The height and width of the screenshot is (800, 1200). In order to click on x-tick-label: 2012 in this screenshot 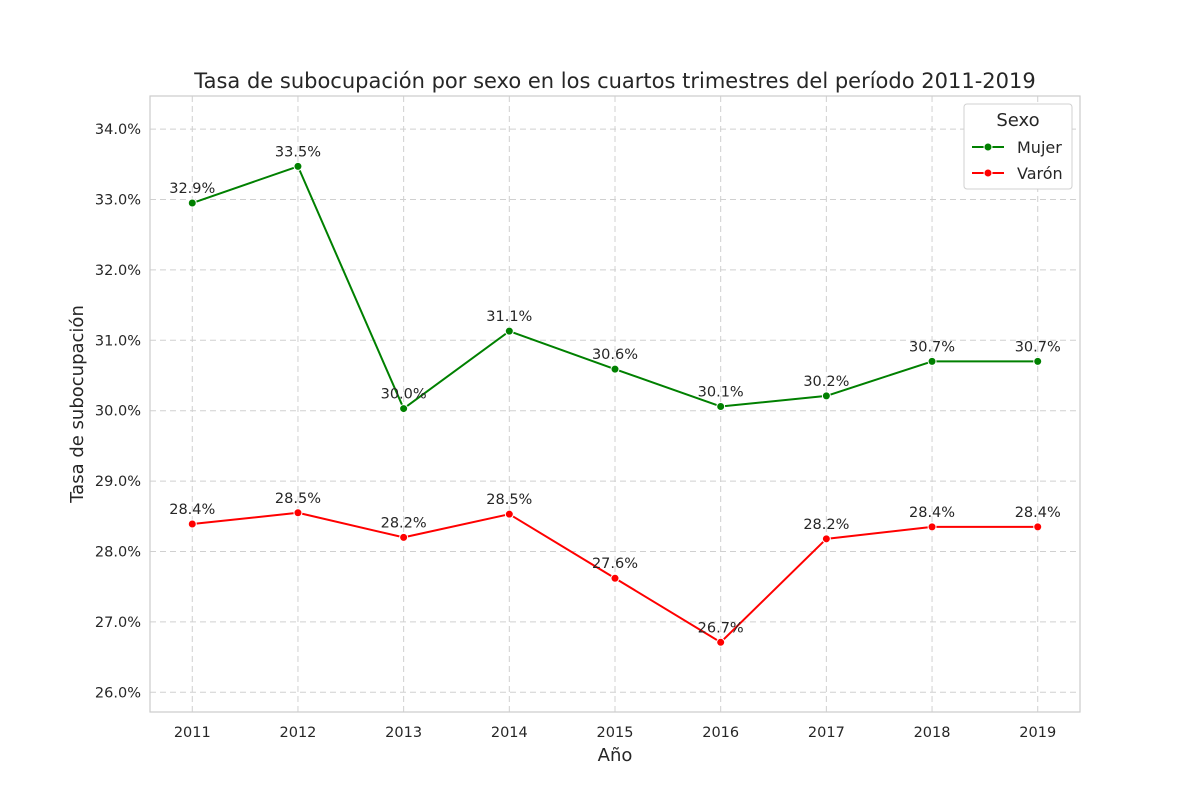, I will do `click(298, 733)`.